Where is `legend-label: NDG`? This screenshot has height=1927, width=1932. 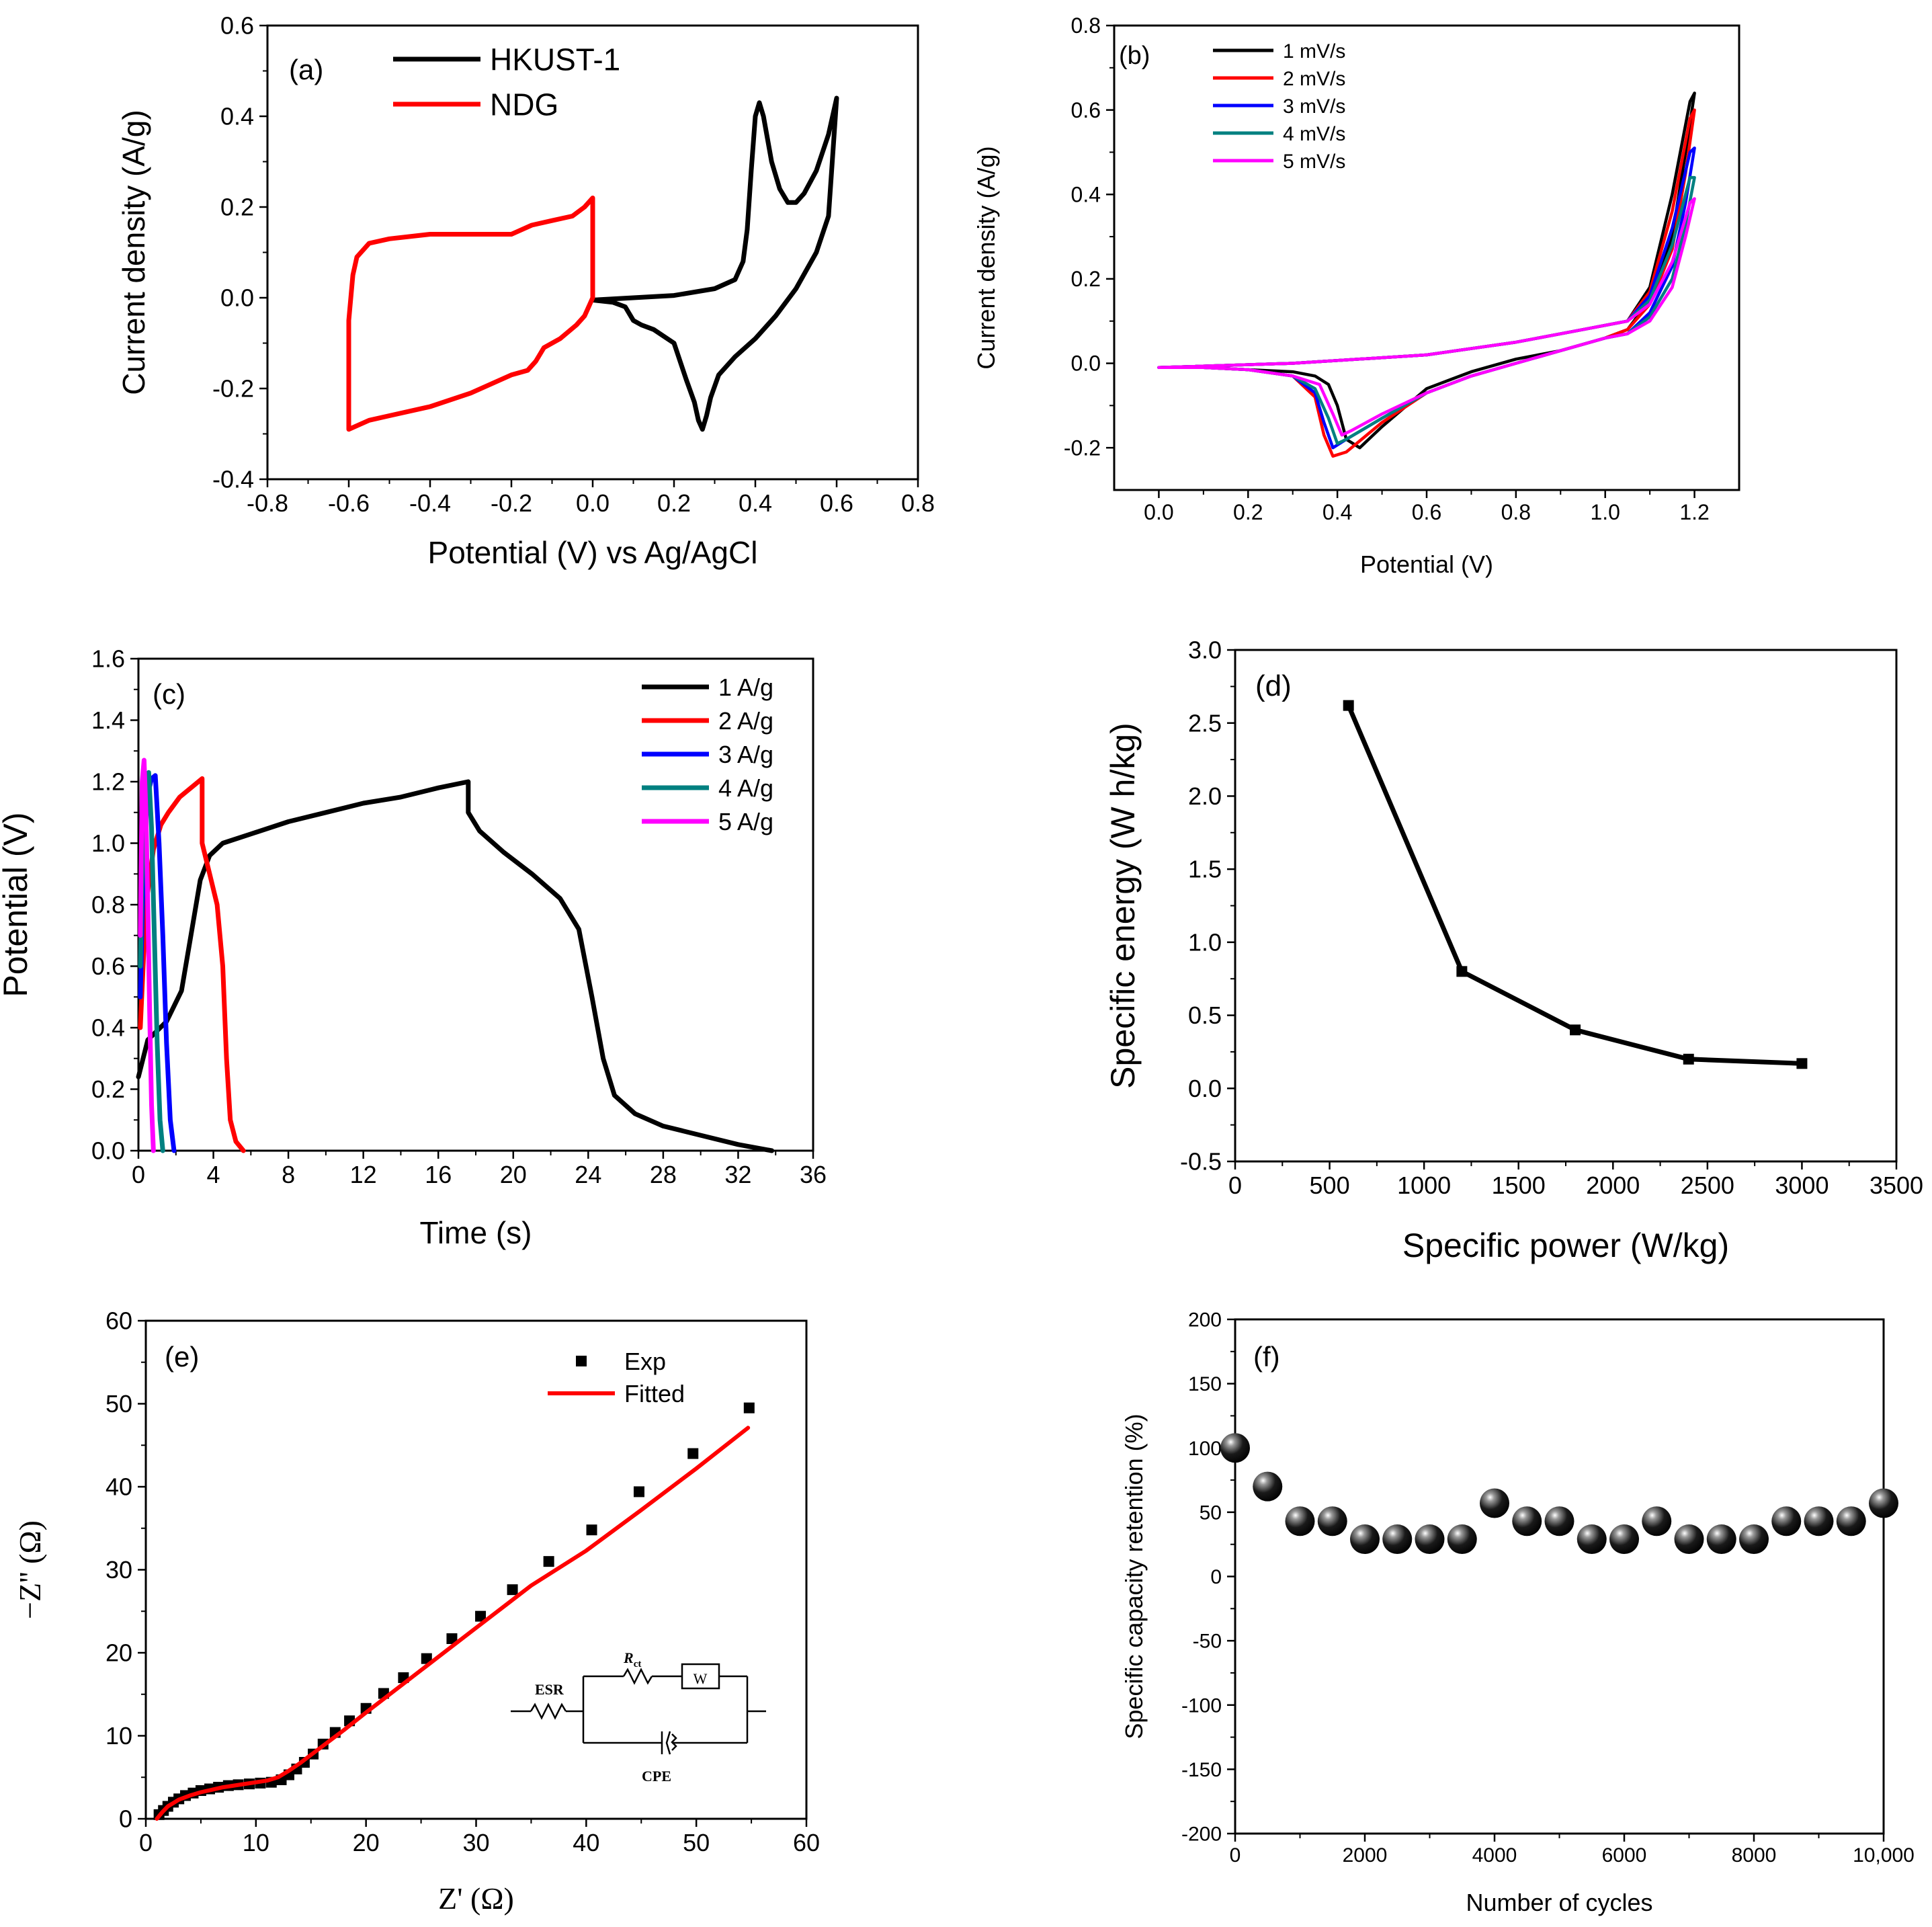
legend-label: NDG is located at coordinates (524, 104).